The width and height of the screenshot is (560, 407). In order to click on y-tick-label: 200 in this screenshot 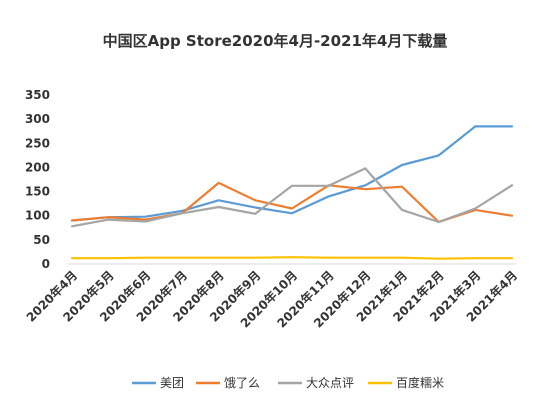, I will do `click(37, 167)`.